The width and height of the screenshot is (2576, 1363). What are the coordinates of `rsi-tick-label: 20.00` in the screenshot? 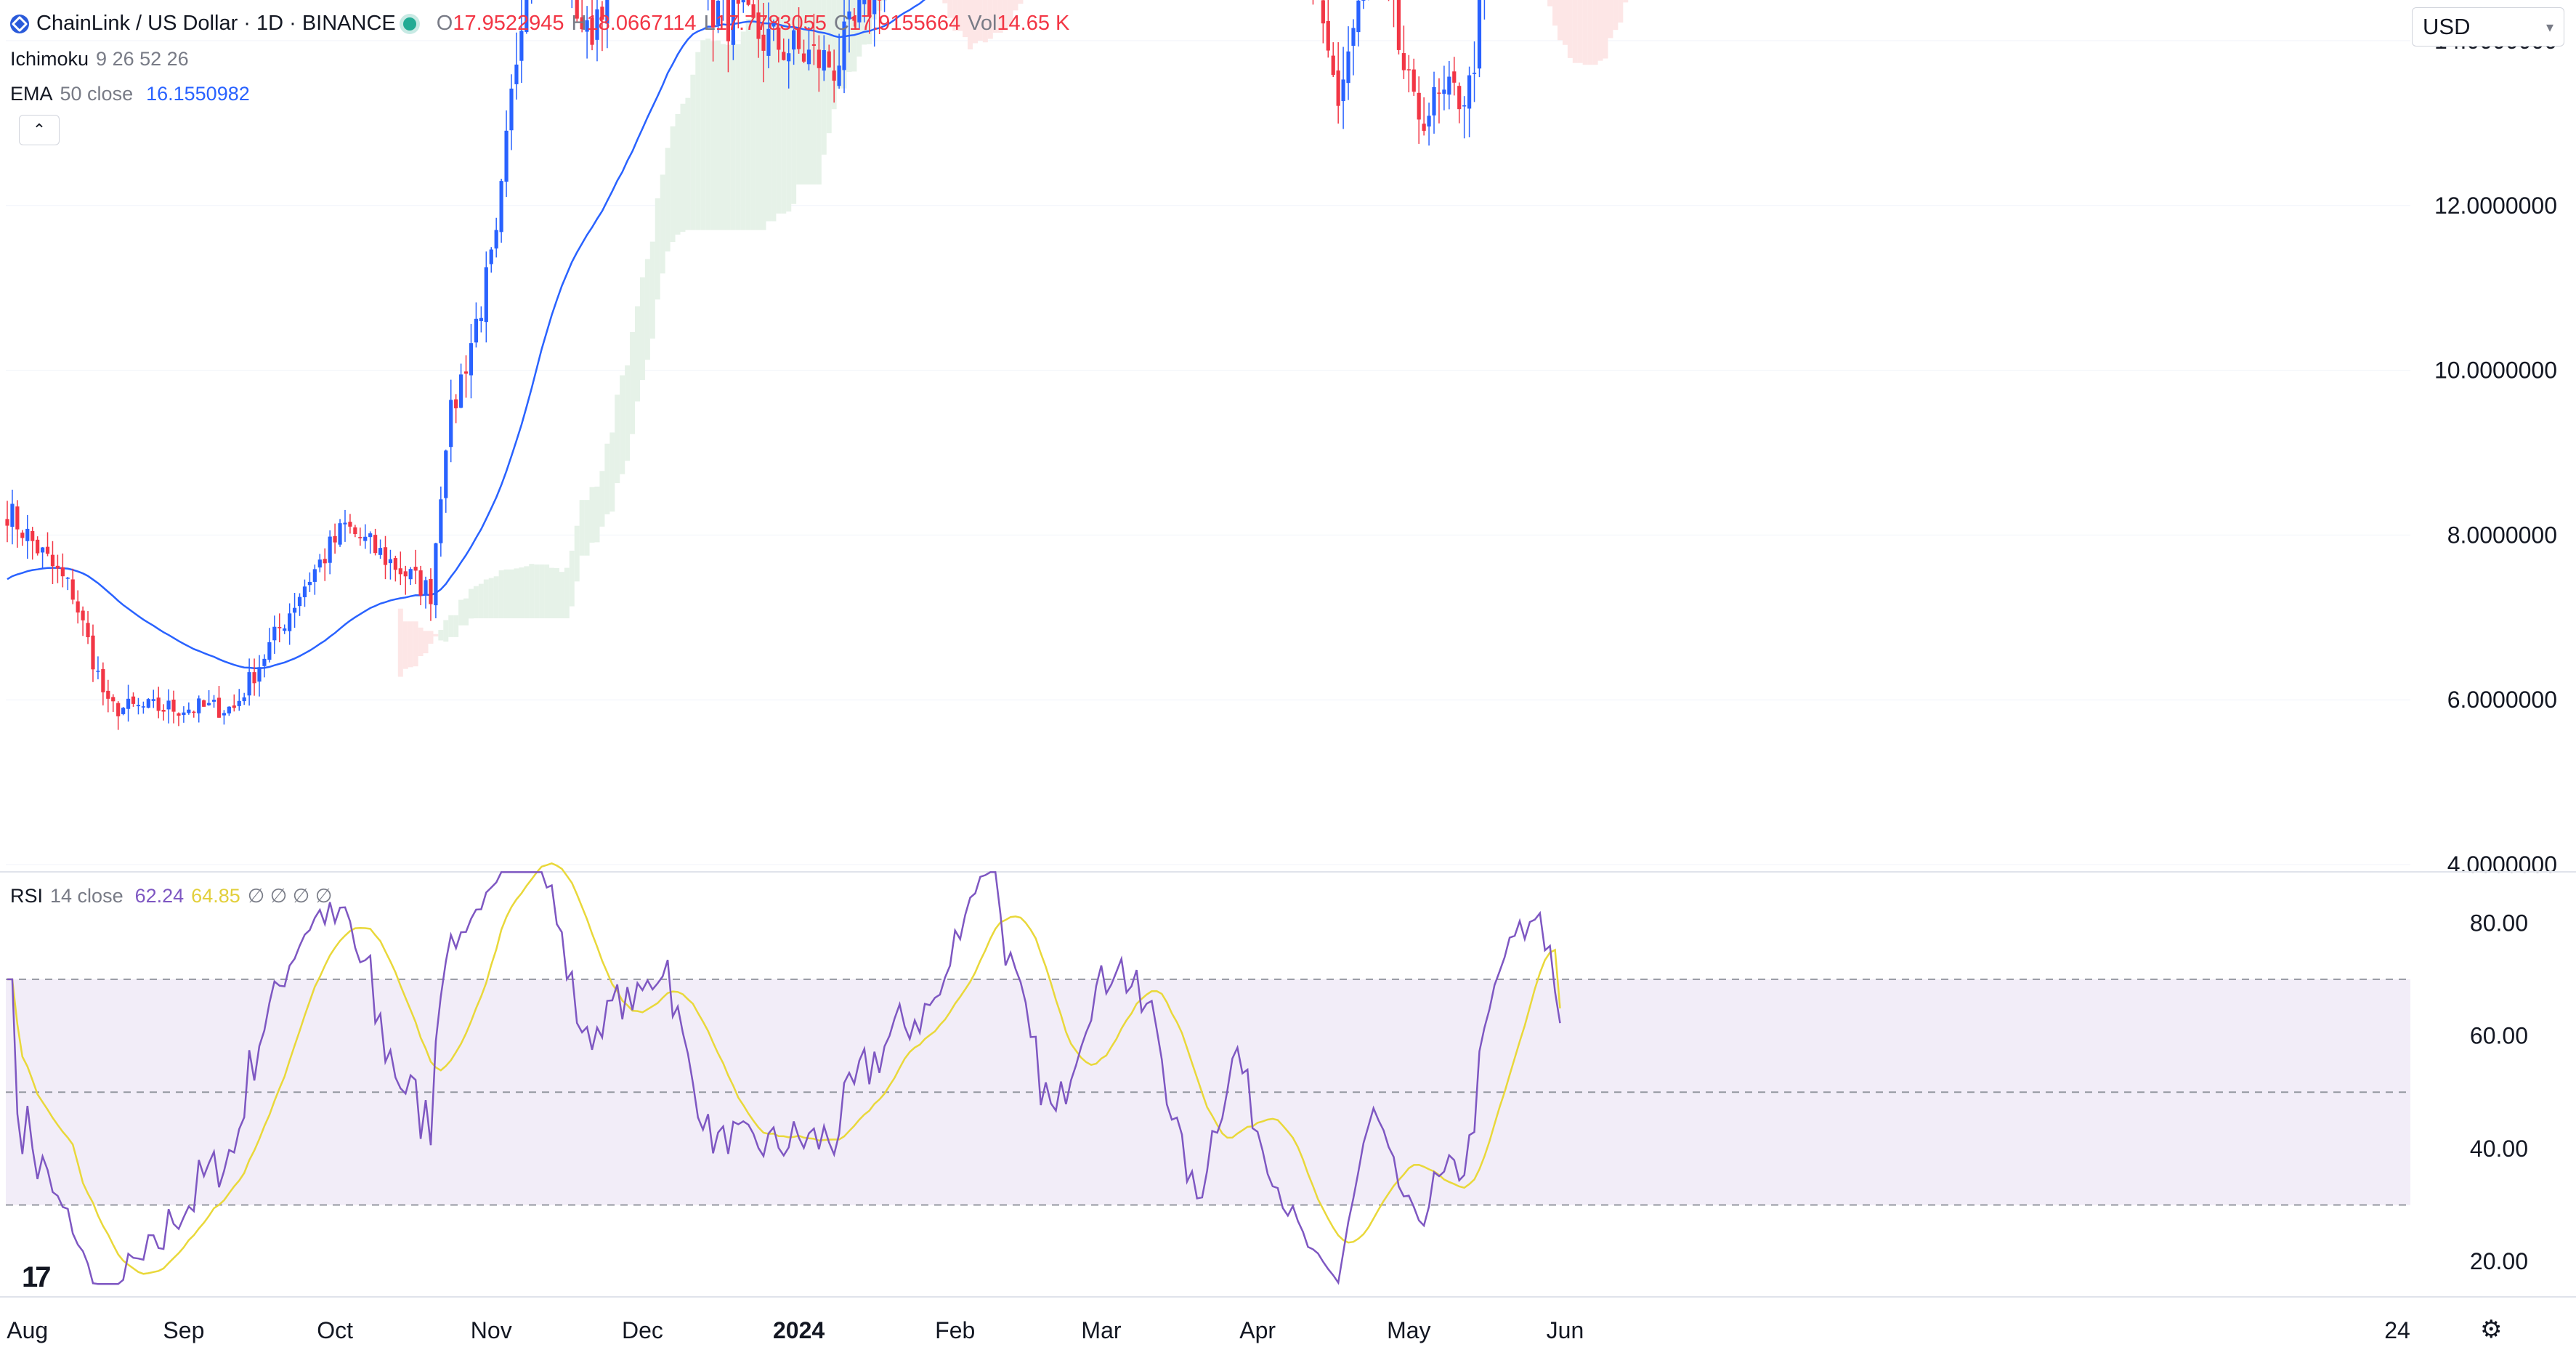 It's located at (2499, 1261).